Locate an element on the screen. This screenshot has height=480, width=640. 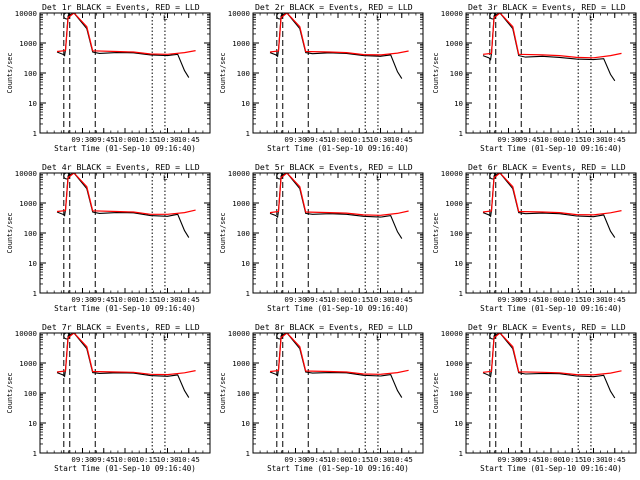
panel-title: Det 2r BLACK = Events, RED = LLD is located at coordinates (334, 7).